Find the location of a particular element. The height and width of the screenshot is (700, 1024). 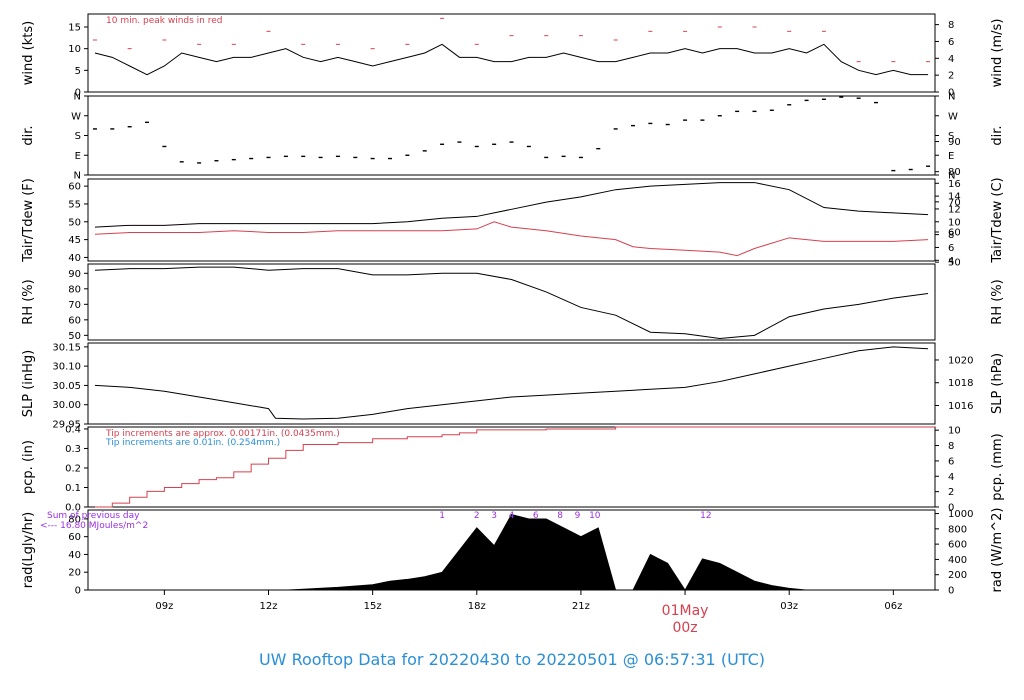

y-tick-label: S is located at coordinates (78, 136).